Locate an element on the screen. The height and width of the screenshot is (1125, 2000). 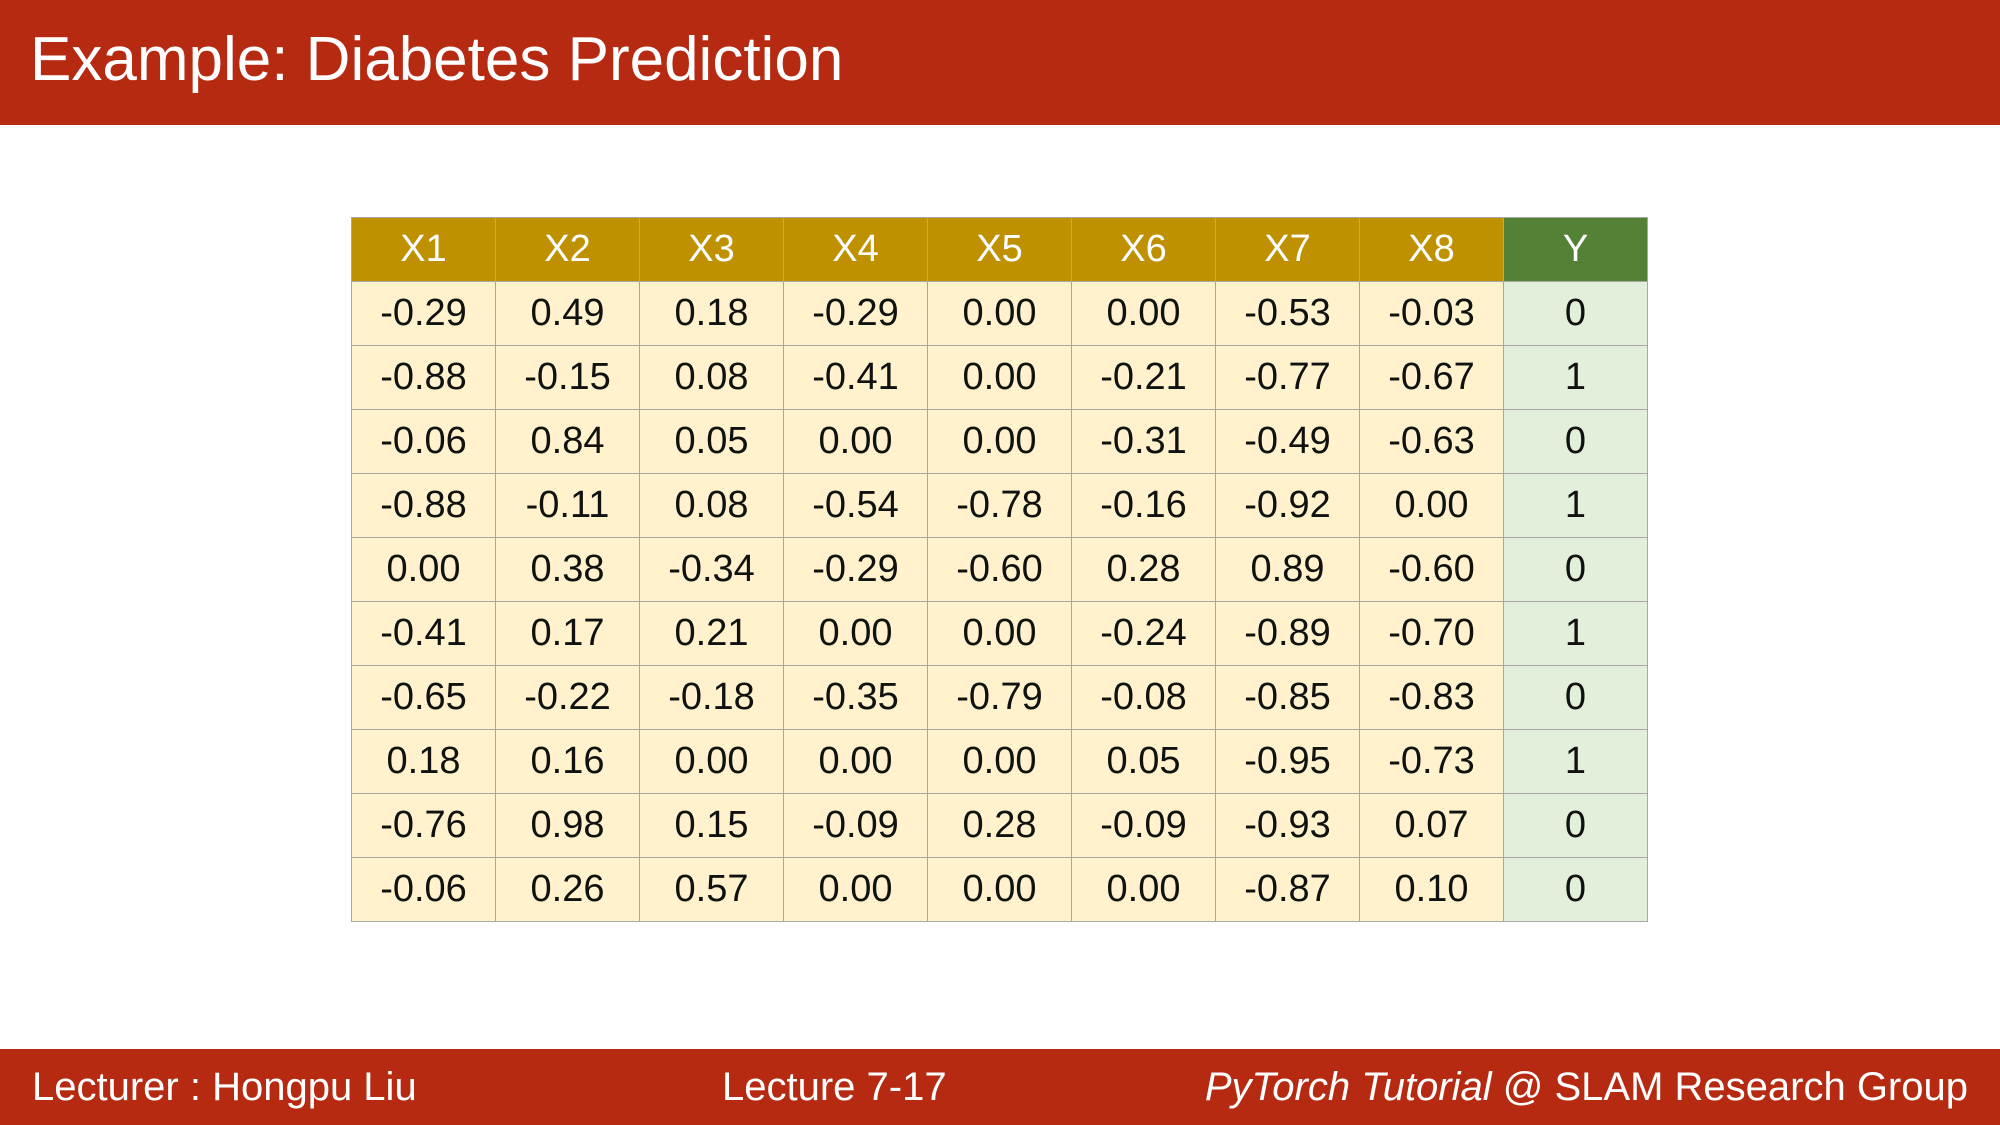
column-header-y: Y is located at coordinates (1575, 249).